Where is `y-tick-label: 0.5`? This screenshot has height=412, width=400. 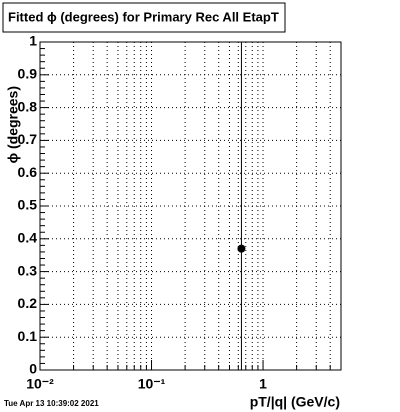
y-tick-label: 0.5 is located at coordinates (28, 205).